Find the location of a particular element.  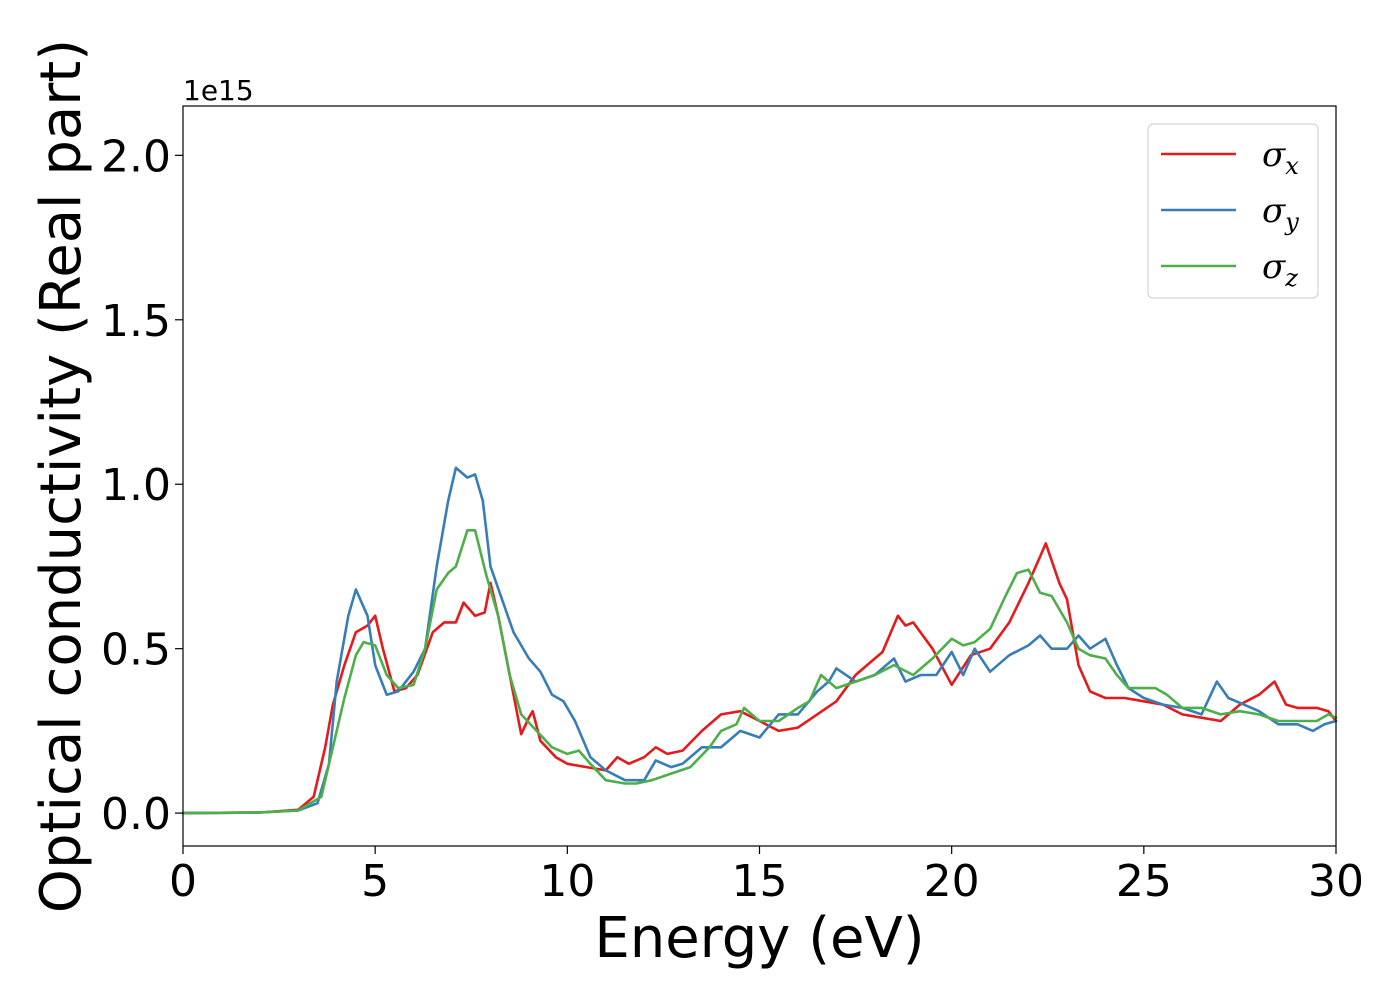

x-tick-label: 5 is located at coordinates (375, 881).